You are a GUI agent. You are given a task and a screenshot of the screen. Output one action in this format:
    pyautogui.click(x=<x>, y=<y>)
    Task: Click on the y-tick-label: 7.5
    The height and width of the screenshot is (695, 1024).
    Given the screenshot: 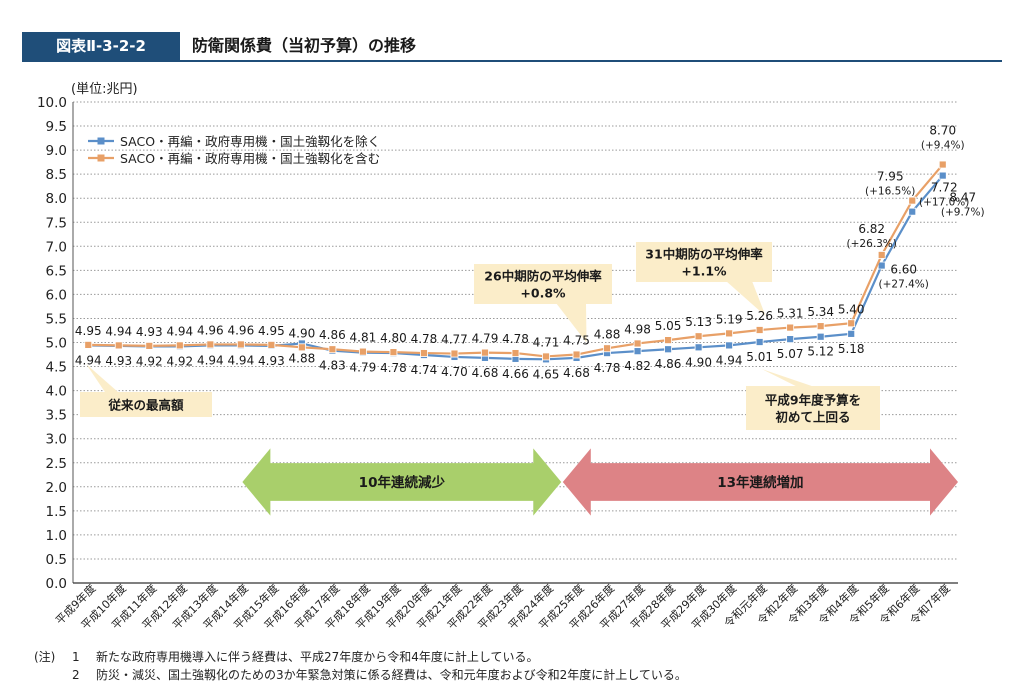 What is the action you would take?
    pyautogui.click(x=56, y=223)
    